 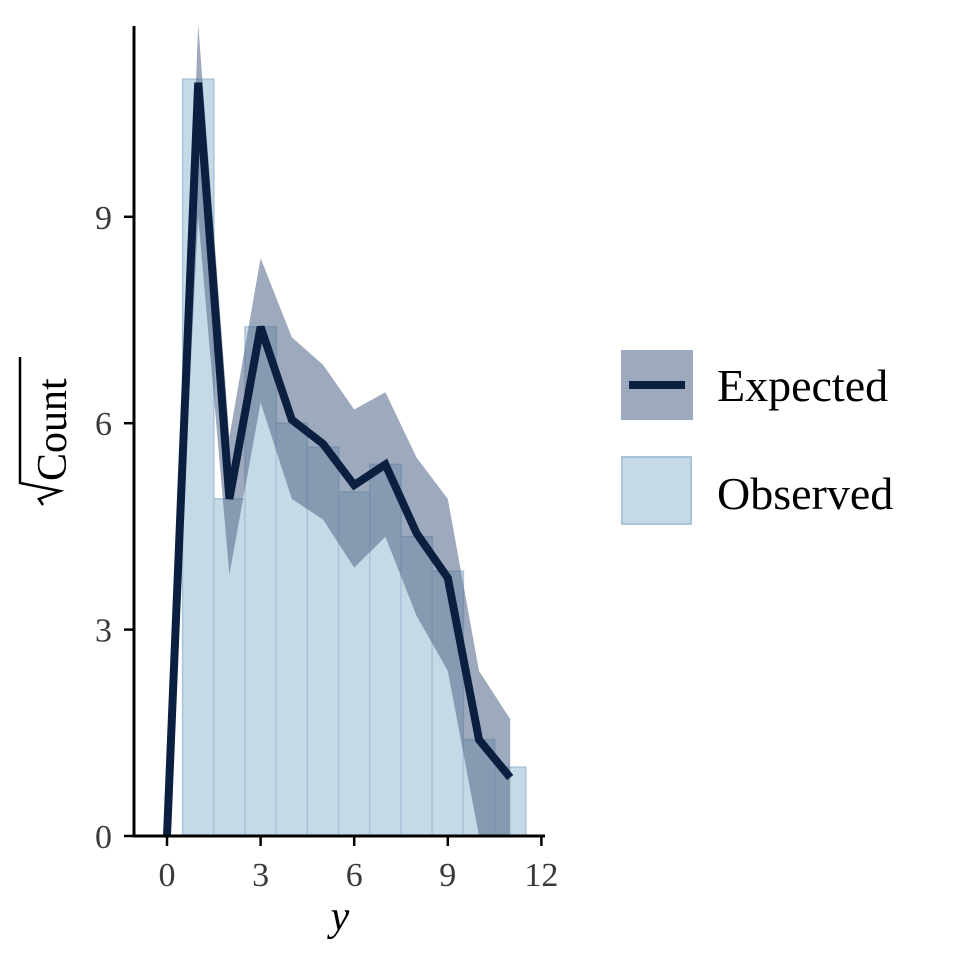 I want to click on x-ticks: 0 3 6 9 12, so click(x=358, y=865).